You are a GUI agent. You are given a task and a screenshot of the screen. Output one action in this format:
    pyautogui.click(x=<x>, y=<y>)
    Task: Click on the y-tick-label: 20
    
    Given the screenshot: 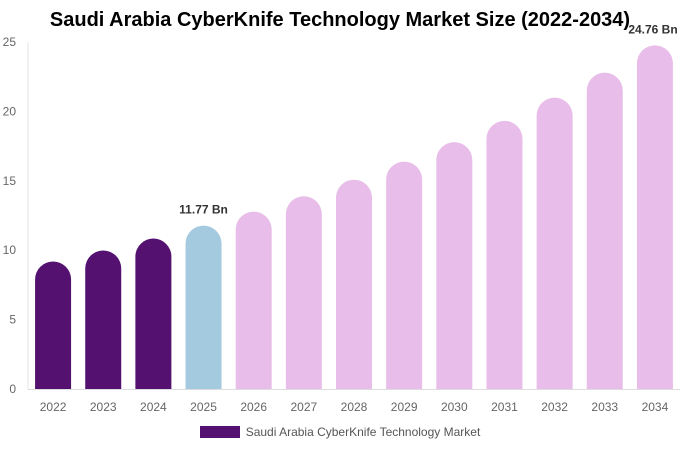 What is the action you would take?
    pyautogui.click(x=10, y=111)
    